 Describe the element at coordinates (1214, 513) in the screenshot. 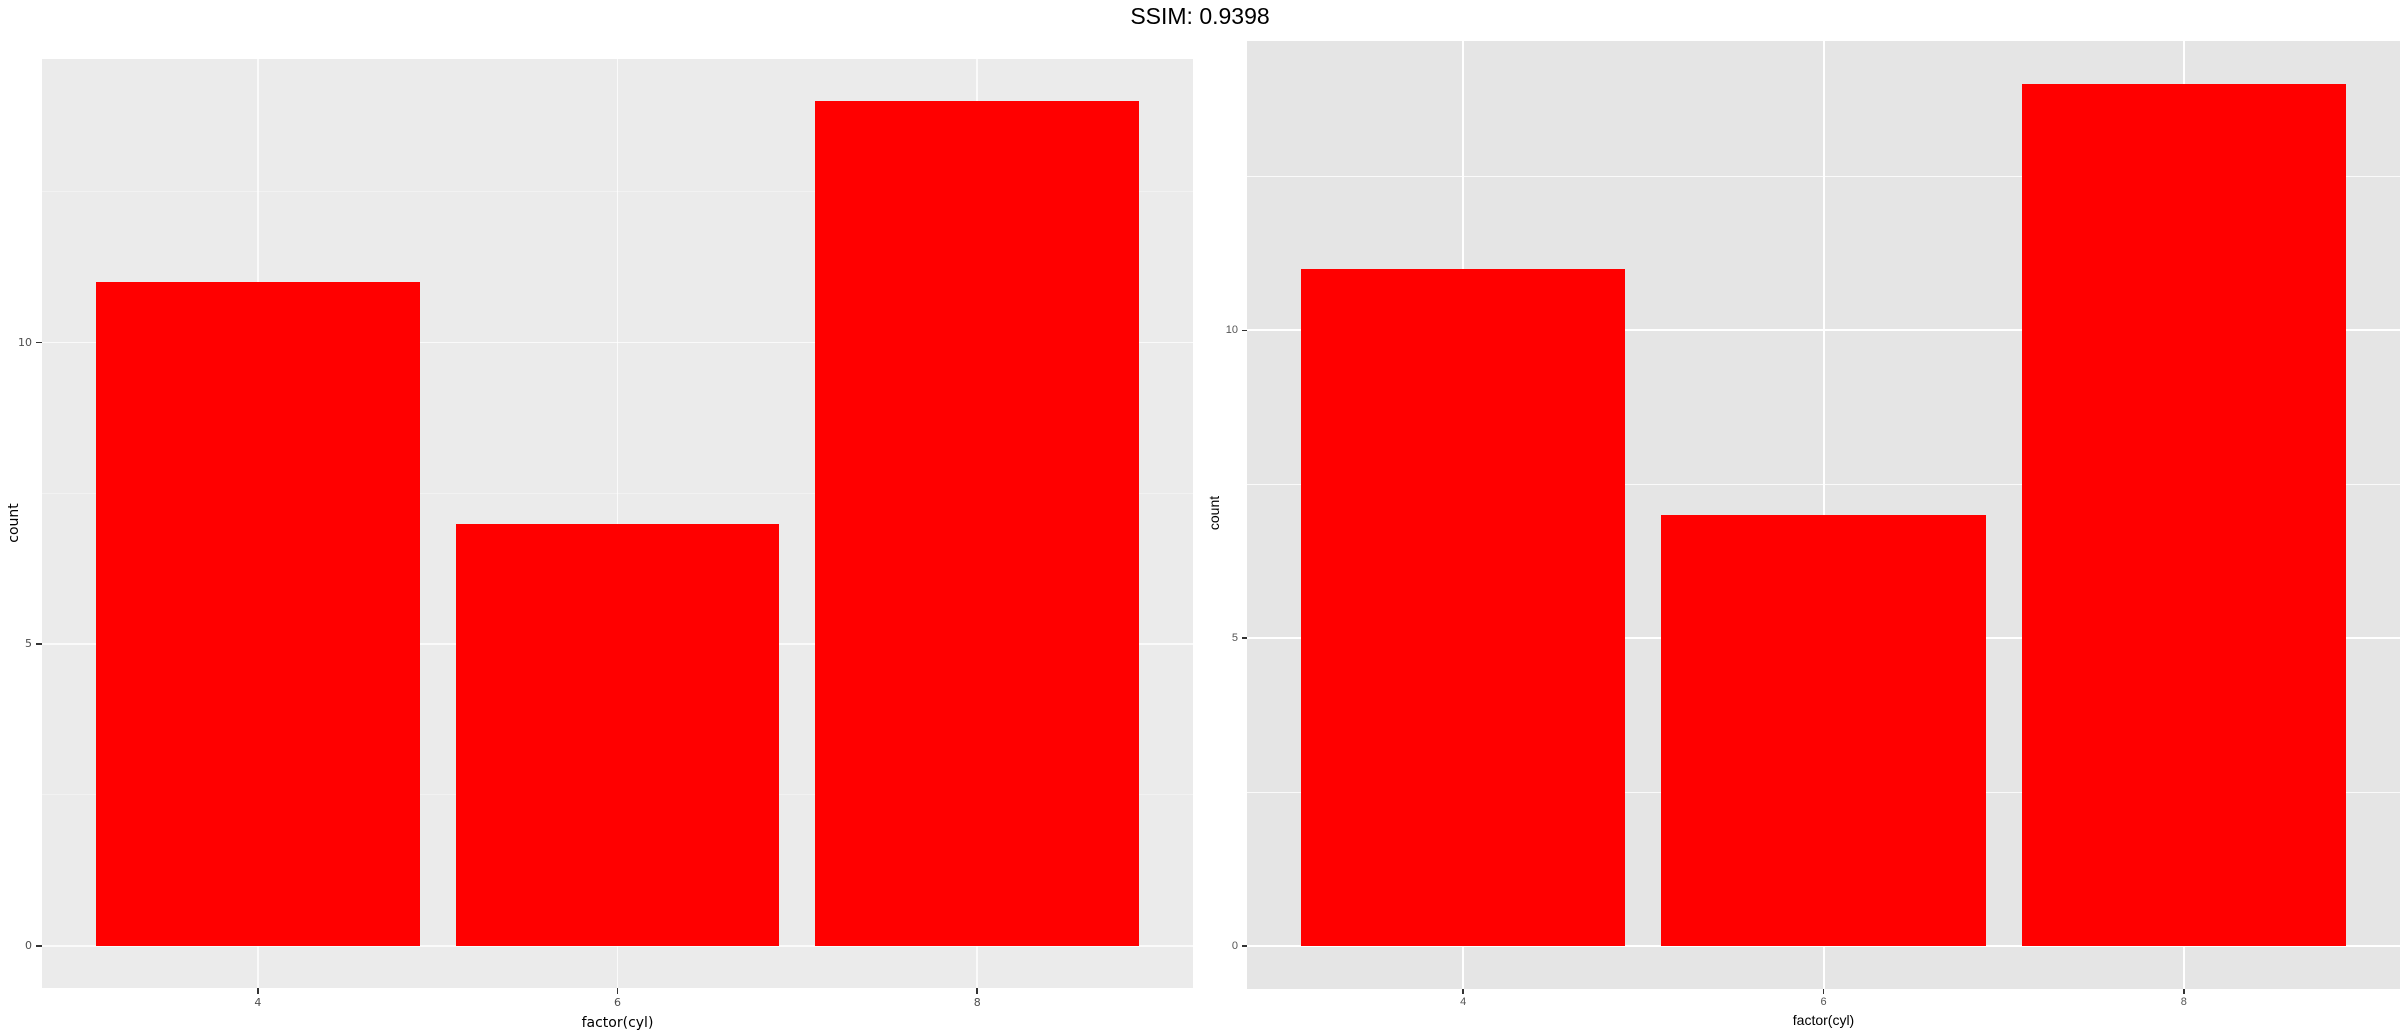

I see `y-axis-title-right: count` at that location.